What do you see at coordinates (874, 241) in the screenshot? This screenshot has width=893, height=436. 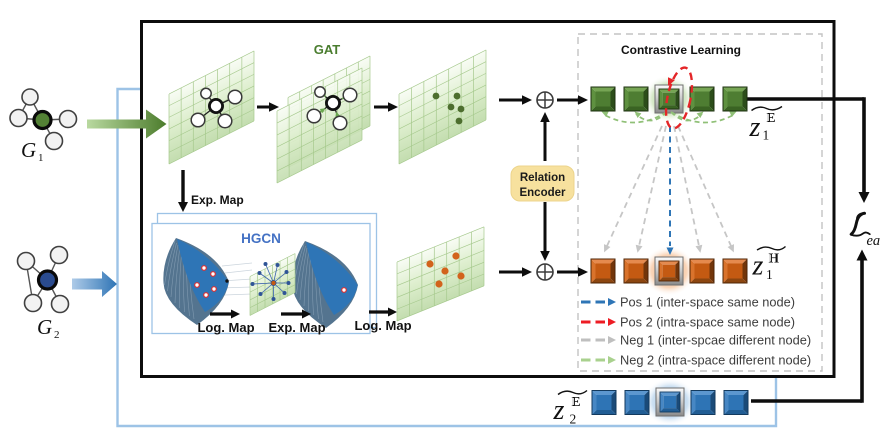 I see `svg-text: ea` at bounding box center [874, 241].